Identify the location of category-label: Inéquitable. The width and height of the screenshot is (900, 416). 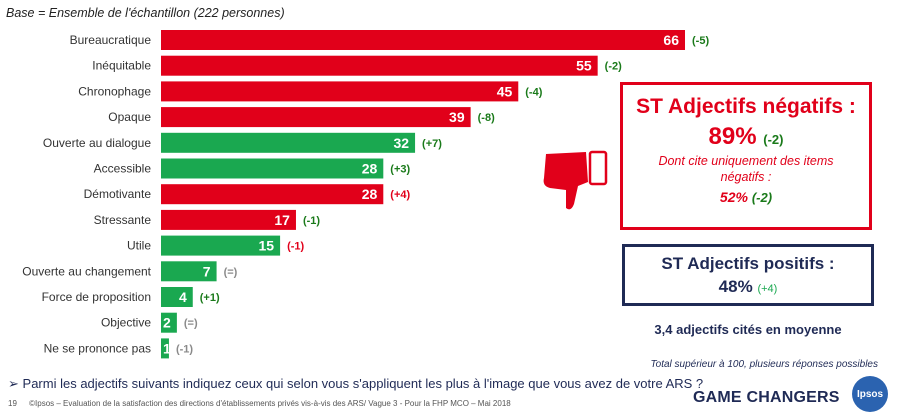
(121, 66).